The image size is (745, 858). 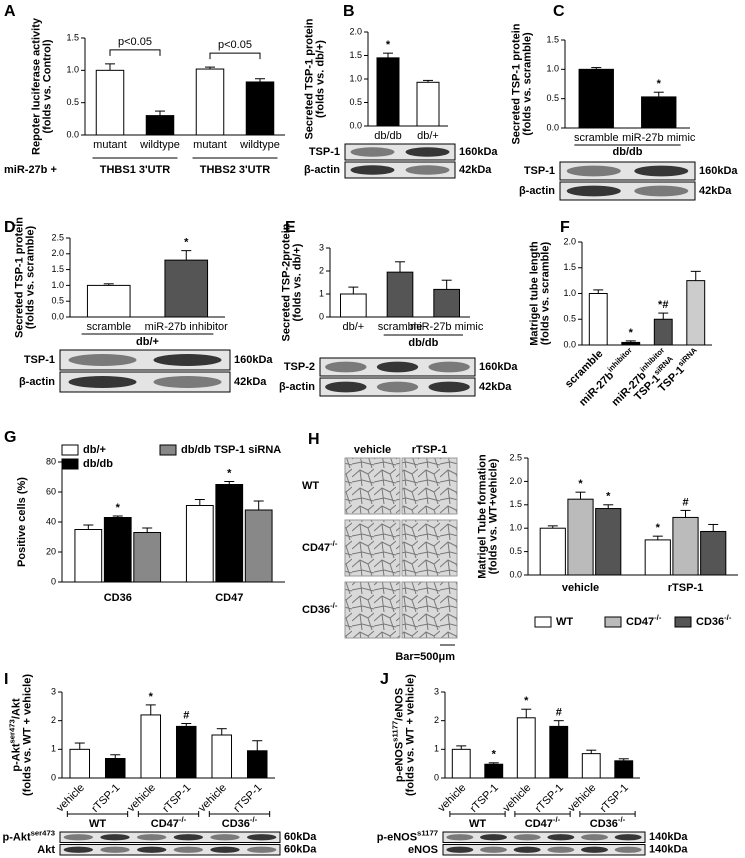 What do you see at coordinates (372, 548) in the screenshot?
I see `micrograph` at bounding box center [372, 548].